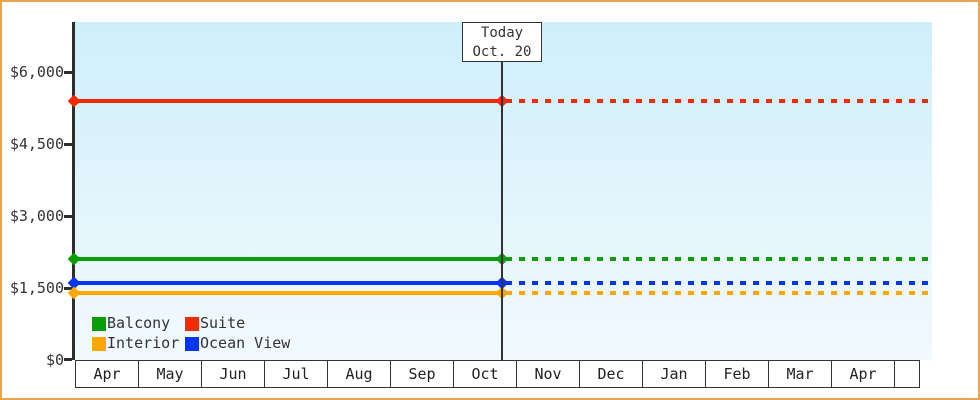 The image size is (980, 400). I want to click on legend: Balcony Suite Interior Ocean View, so click(191, 333).